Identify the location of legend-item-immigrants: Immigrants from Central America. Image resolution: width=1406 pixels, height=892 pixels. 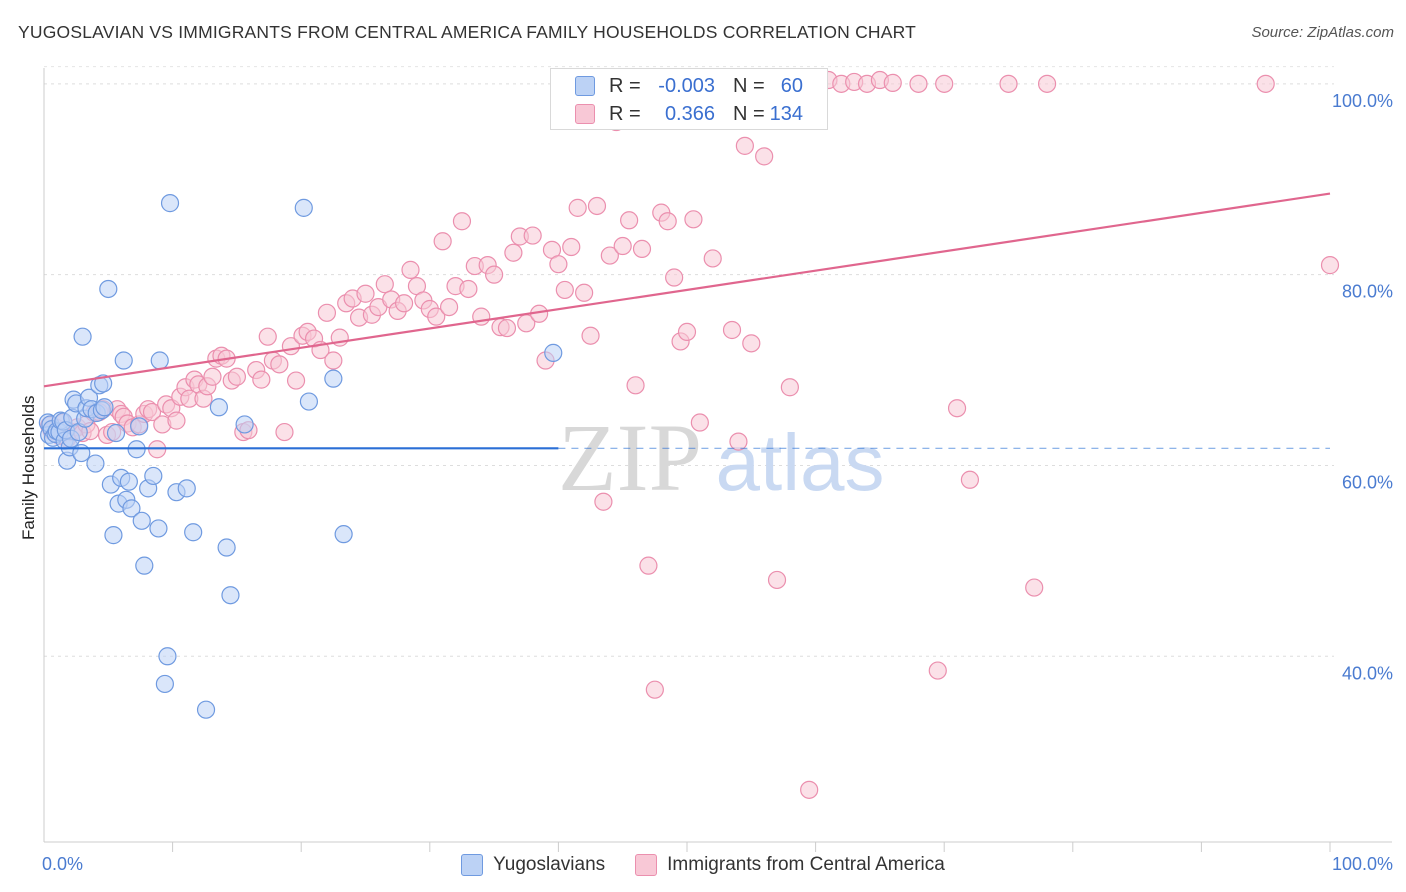
(790, 865).